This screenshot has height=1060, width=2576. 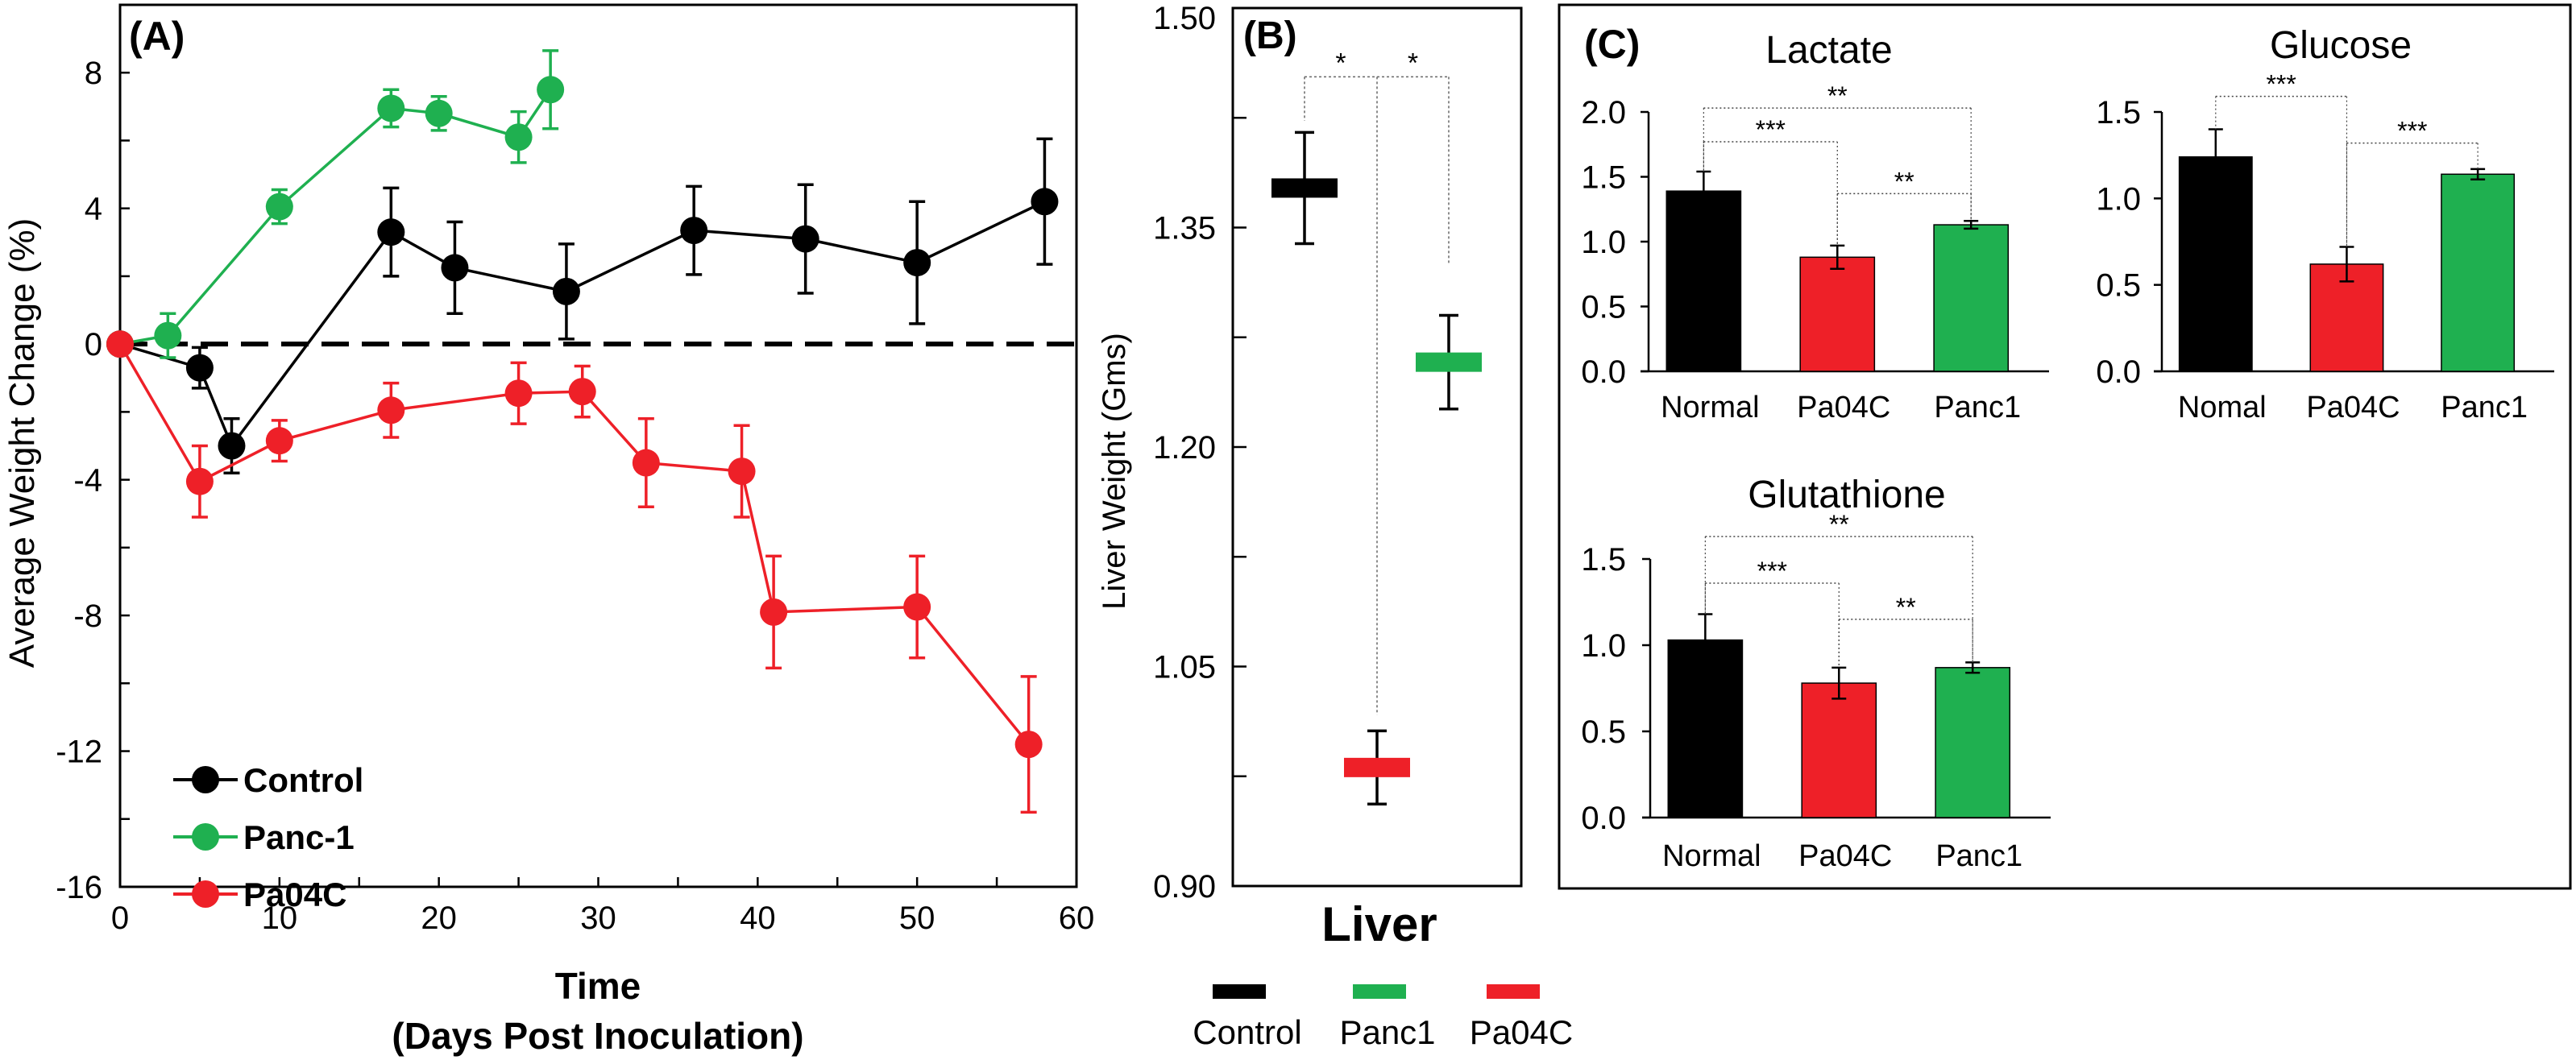 I want to click on series-line-control, so click(x=582, y=324).